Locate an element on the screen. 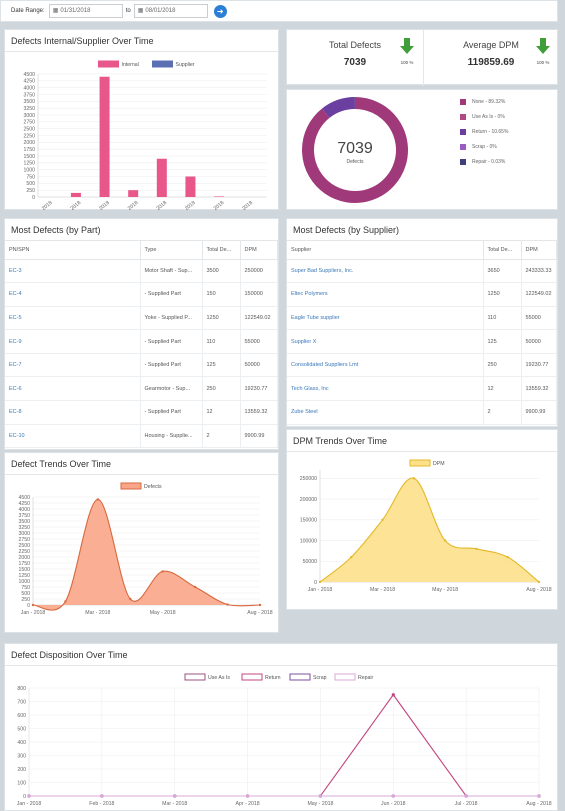 The image size is (565, 811). table-cell: Eagle Tube supplier is located at coordinates (385, 318).